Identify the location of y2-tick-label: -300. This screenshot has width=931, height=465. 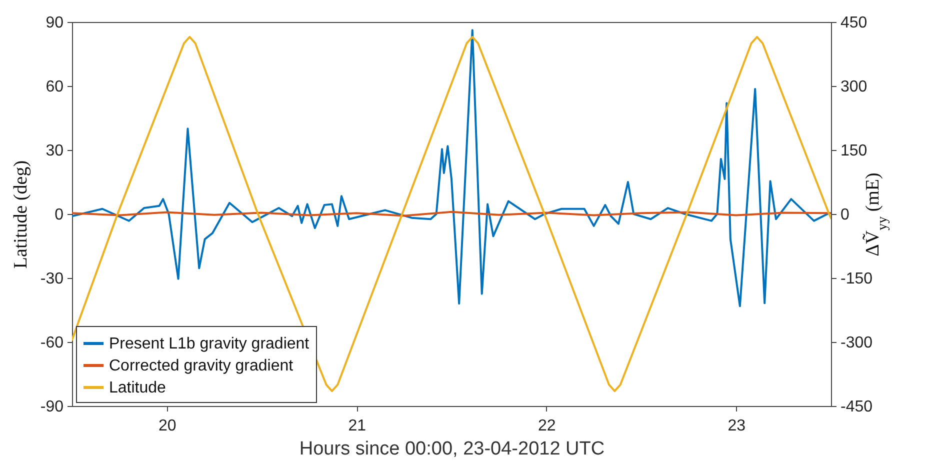
(856, 343).